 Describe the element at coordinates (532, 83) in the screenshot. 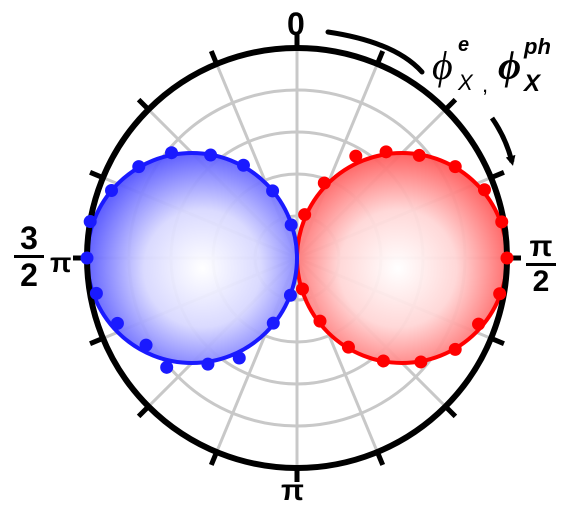

I see `phi-ph-subscript: X` at that location.